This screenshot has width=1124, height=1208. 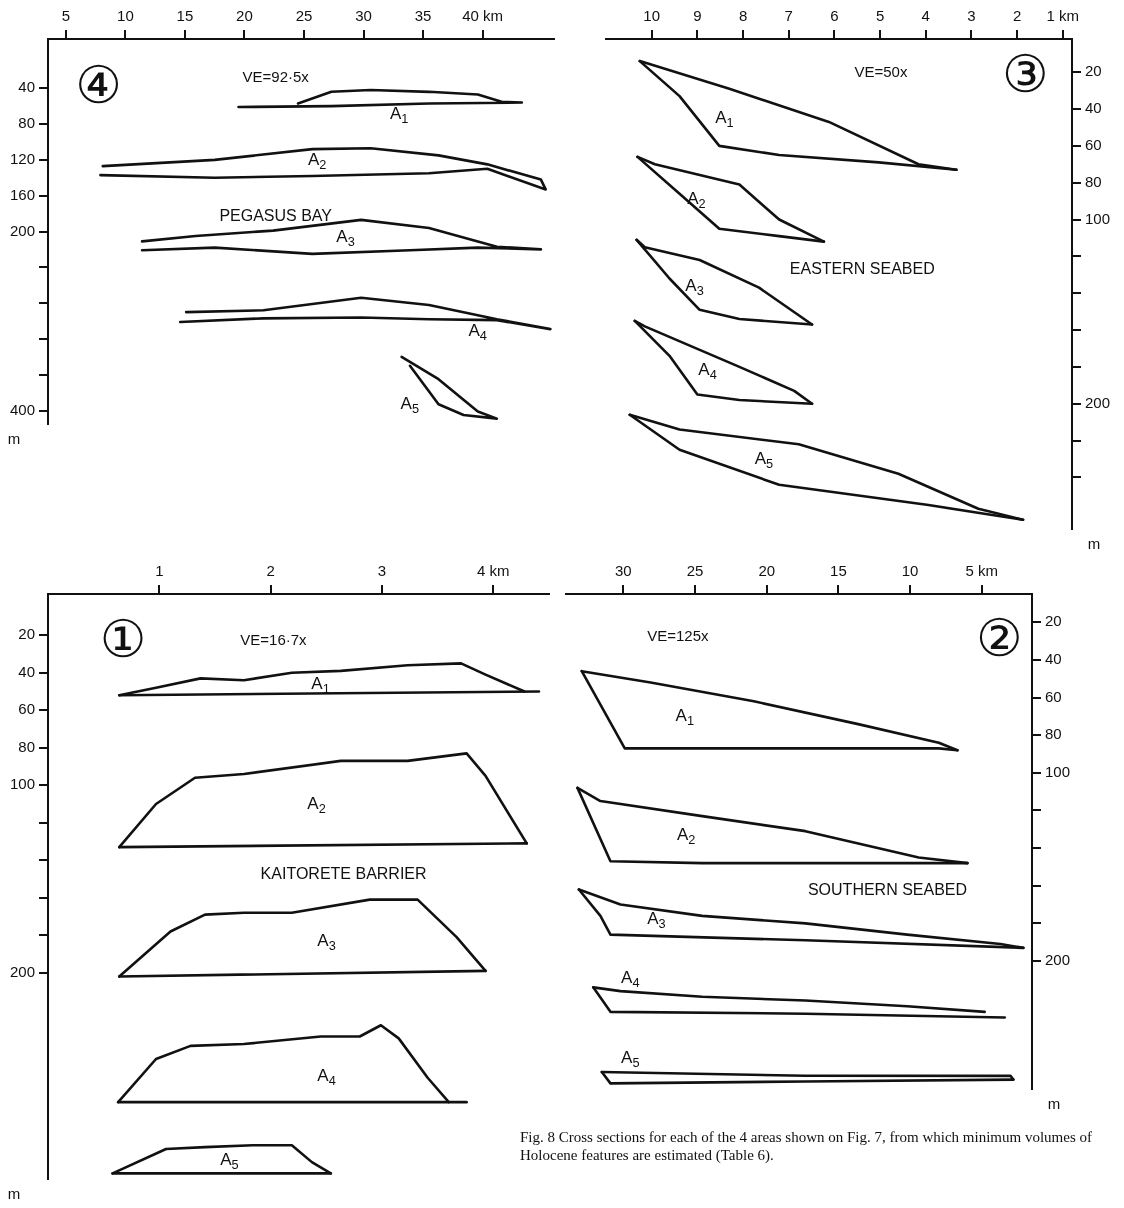 I want to click on text: SOUTHERN SEABED, so click(x=887, y=890).